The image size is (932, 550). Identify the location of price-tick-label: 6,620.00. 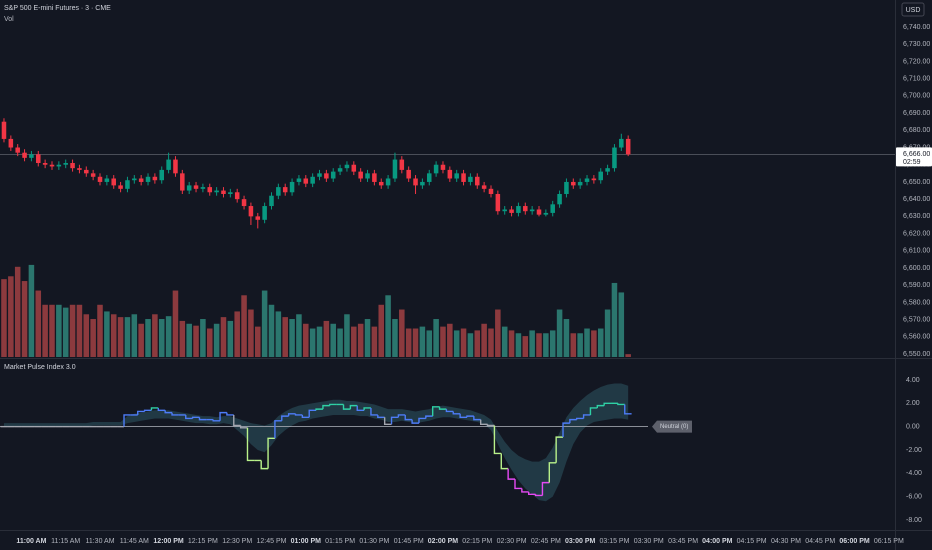
(916, 233).